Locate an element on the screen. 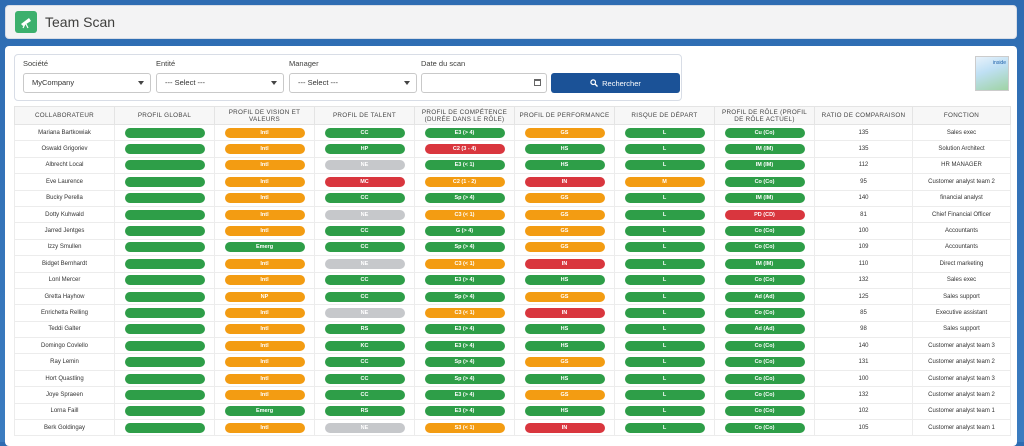 The width and height of the screenshot is (1024, 446). entite-select: --- Select --- is located at coordinates (220, 83).